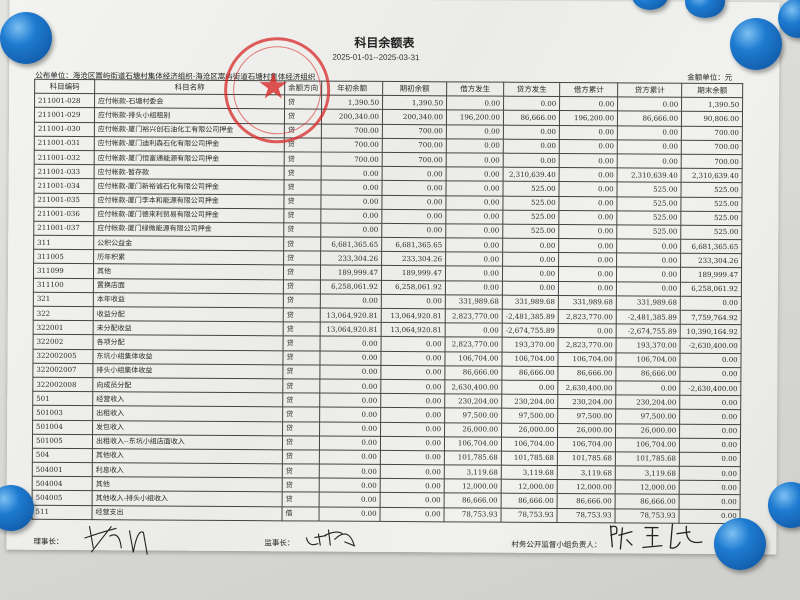 This screenshot has height=600, width=800. I want to click on cell-code: 504005, so click(62, 498).